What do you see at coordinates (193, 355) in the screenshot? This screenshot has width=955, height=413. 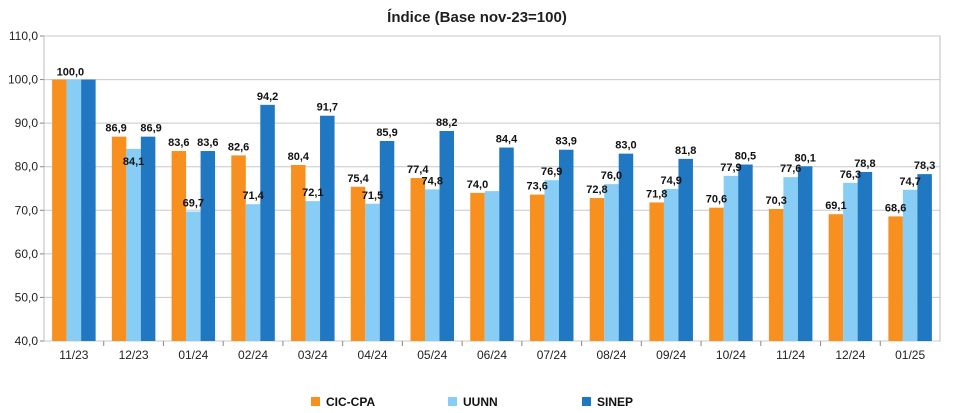 I see `x-tick-label: 01/24` at bounding box center [193, 355].